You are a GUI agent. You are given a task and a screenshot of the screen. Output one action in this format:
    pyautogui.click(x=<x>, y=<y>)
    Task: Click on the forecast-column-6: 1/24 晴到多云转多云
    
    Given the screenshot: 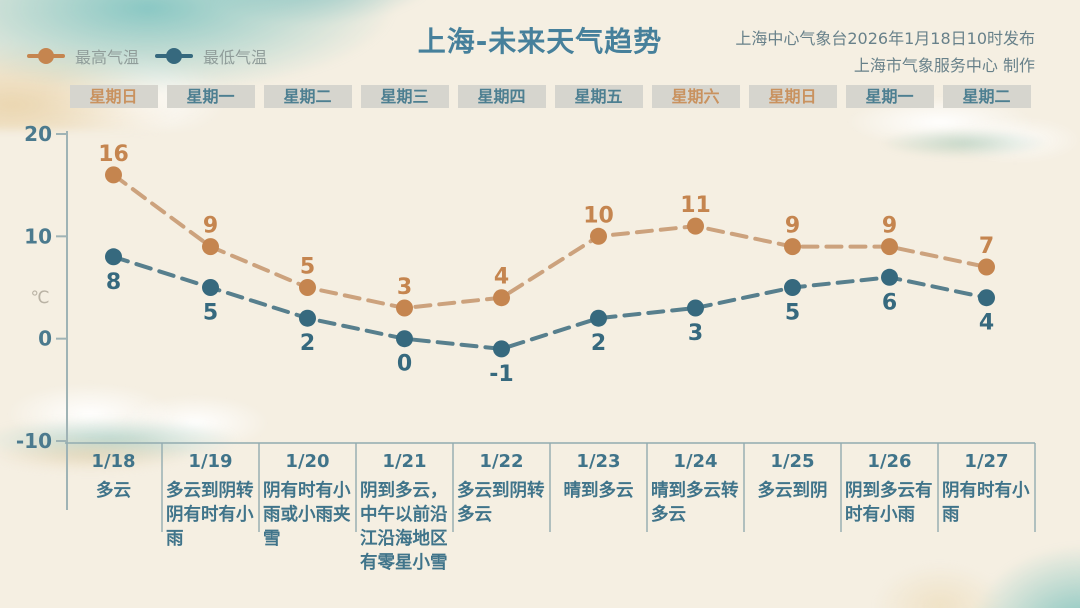 What is the action you would take?
    pyautogui.click(x=695, y=488)
    